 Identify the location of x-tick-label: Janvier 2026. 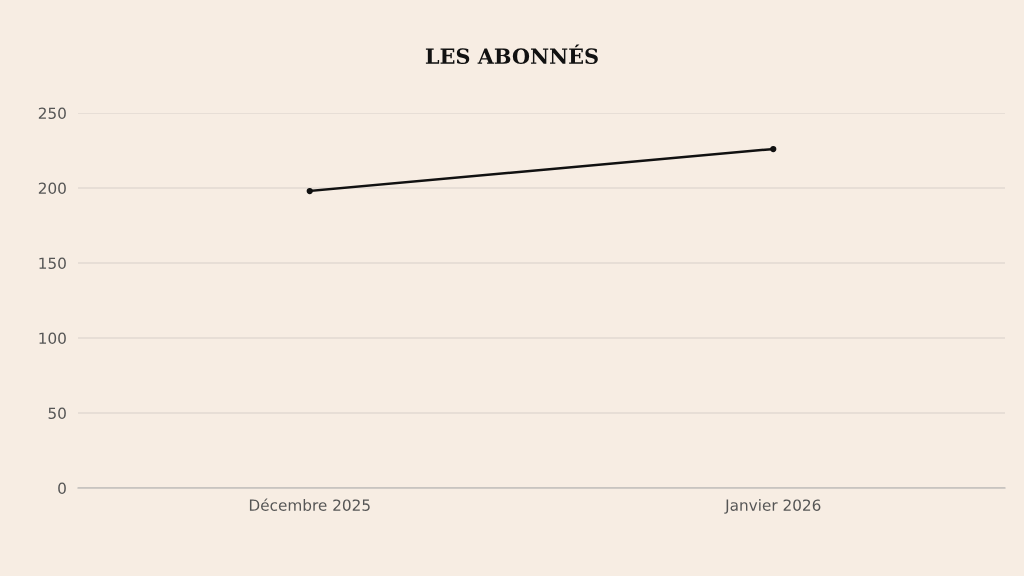
(772, 506).